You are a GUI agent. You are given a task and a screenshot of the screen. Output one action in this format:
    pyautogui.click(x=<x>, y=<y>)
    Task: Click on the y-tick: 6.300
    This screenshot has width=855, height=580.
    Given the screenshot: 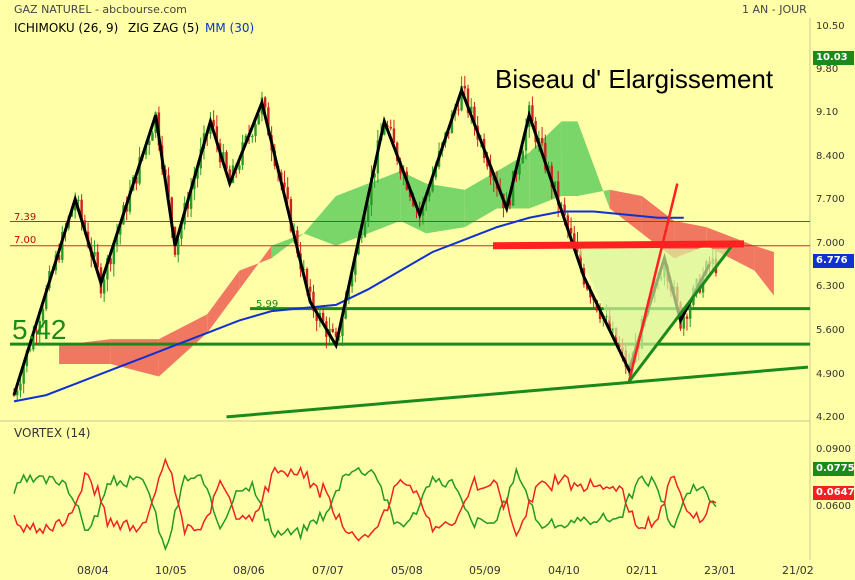 What is the action you would take?
    pyautogui.click(x=830, y=286)
    